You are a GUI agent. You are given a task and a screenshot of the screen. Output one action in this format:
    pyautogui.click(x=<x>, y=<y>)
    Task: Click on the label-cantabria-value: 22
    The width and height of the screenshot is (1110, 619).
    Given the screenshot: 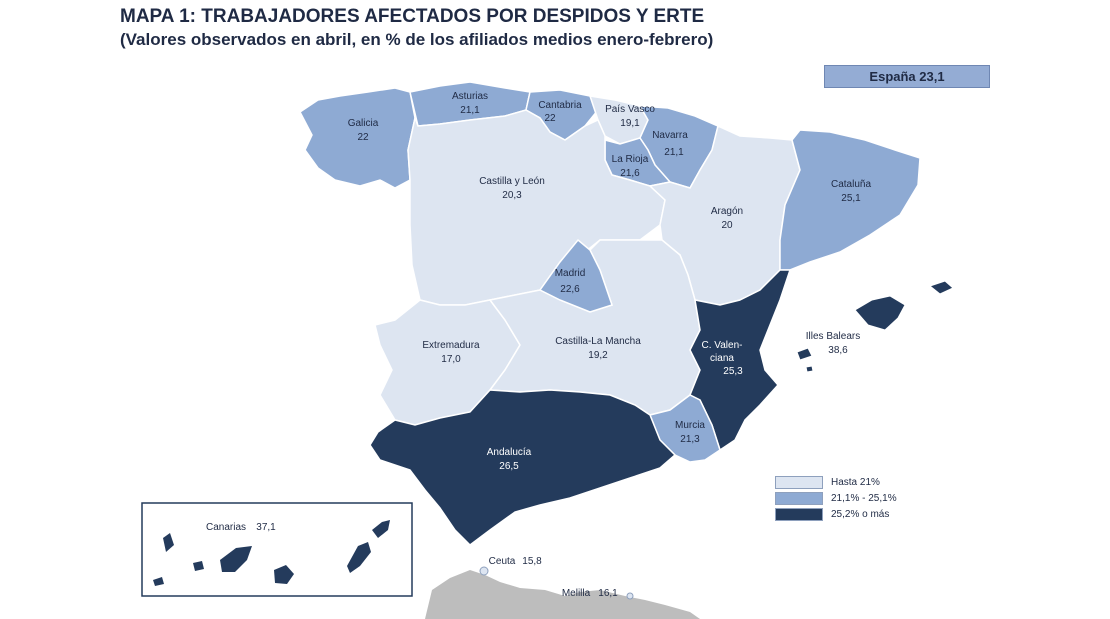 What is the action you would take?
    pyautogui.click(x=550, y=118)
    